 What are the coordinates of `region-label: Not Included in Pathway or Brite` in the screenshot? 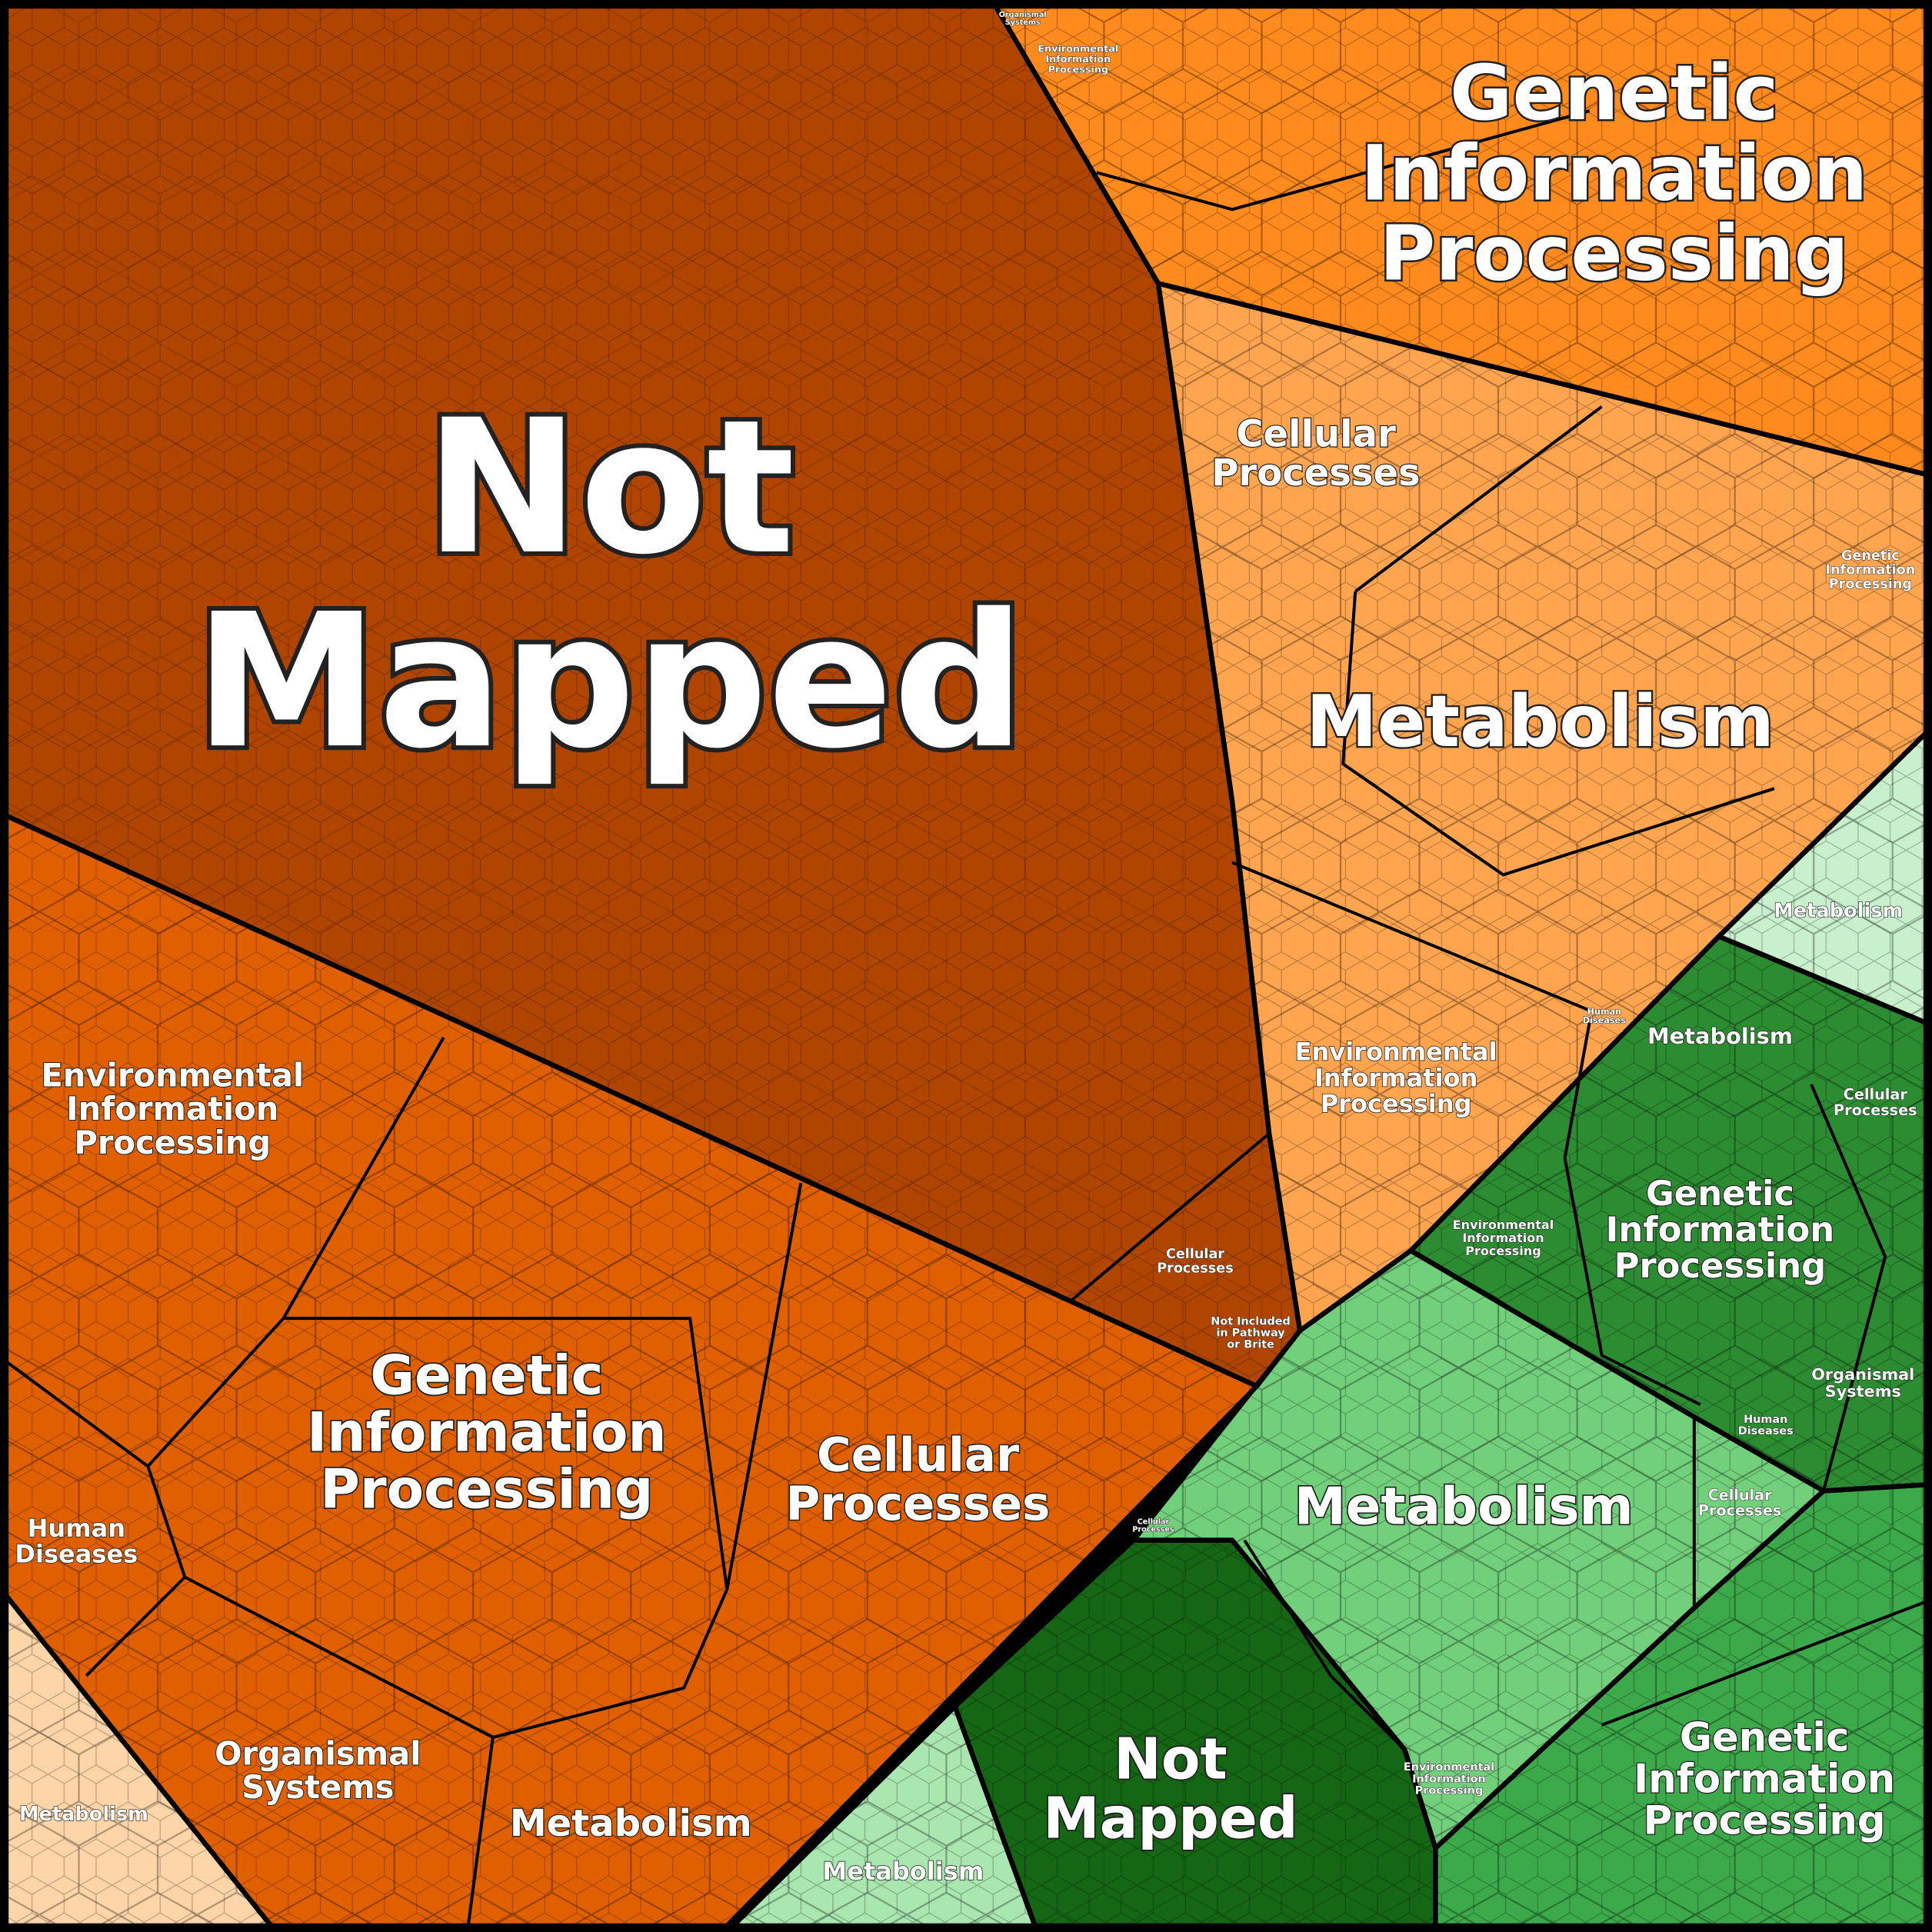 It's located at (1251, 1333).